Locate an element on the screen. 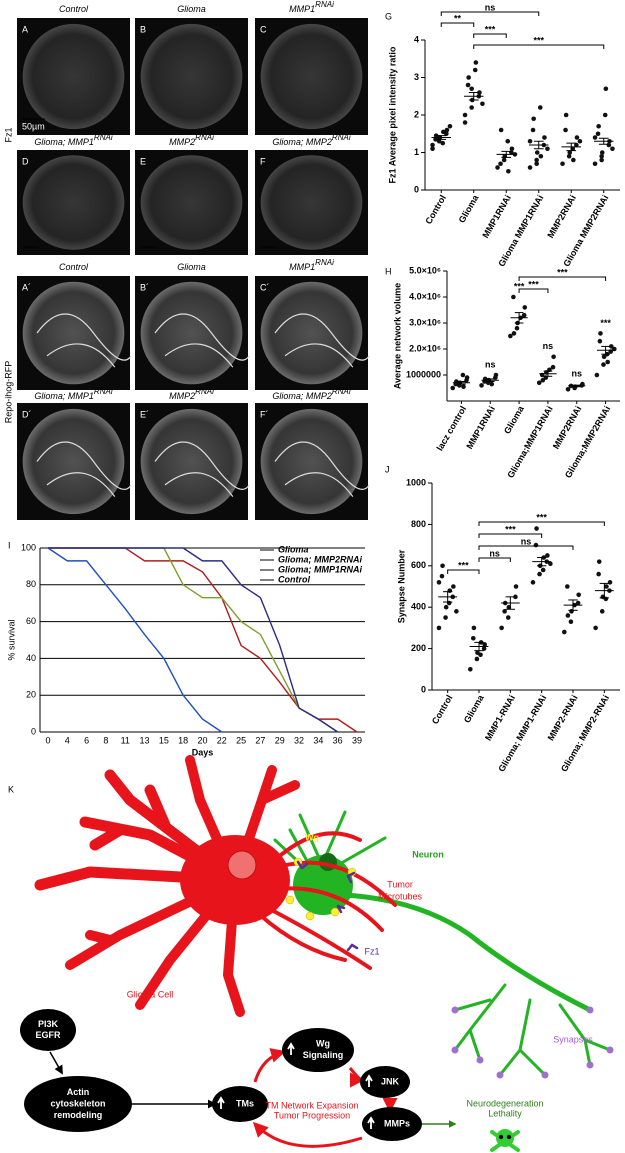  y-tick-label: 4.0×10⁶ is located at coordinates (425, 296).